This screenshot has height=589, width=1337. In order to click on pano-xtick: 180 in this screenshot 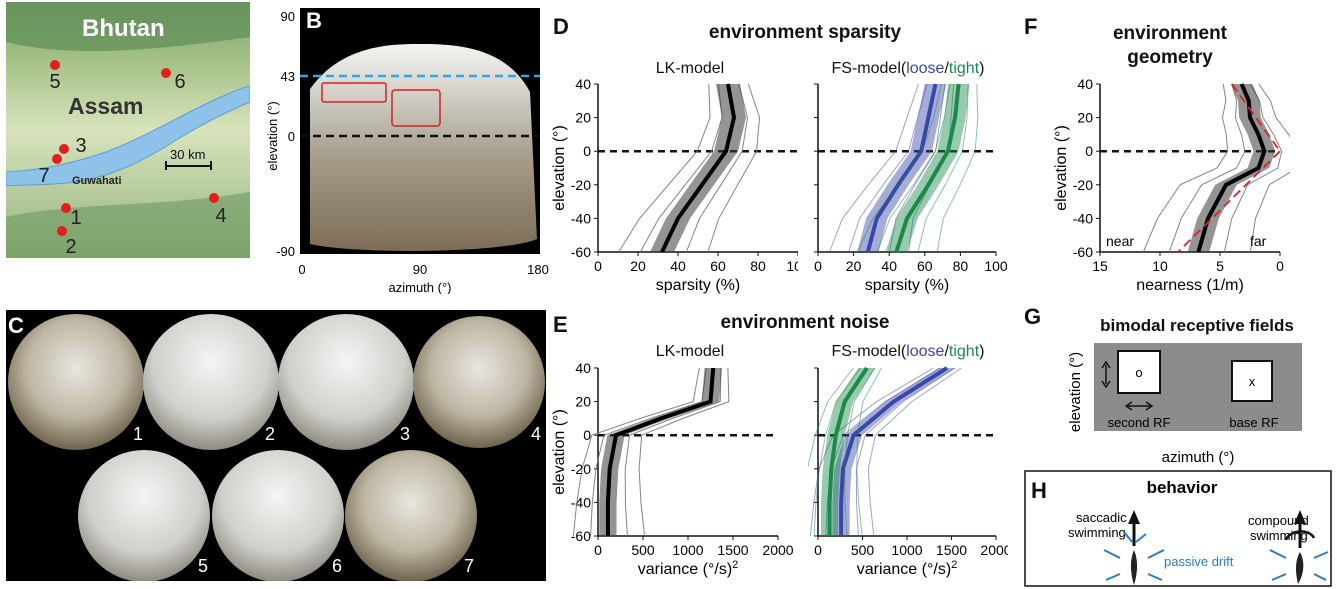, I will do `click(538, 269)`.